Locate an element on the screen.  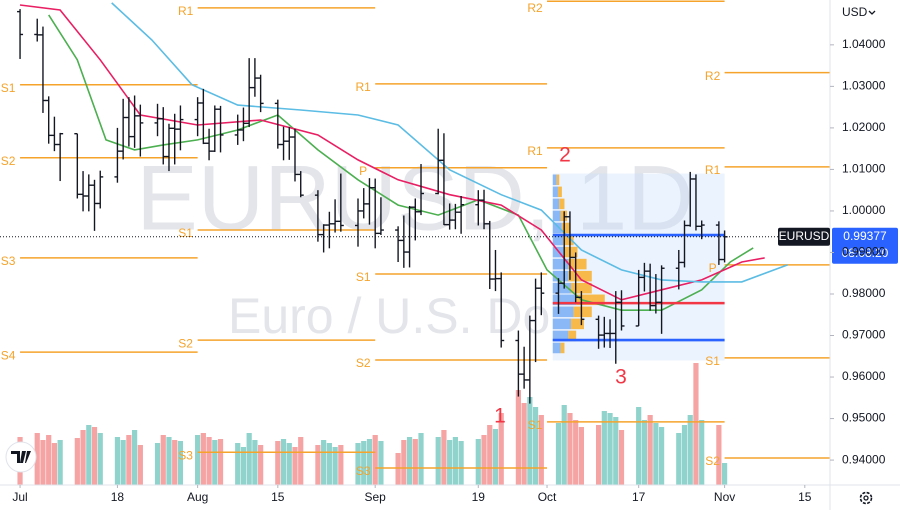
x-tick-label: Oct is located at coordinates (547, 497).